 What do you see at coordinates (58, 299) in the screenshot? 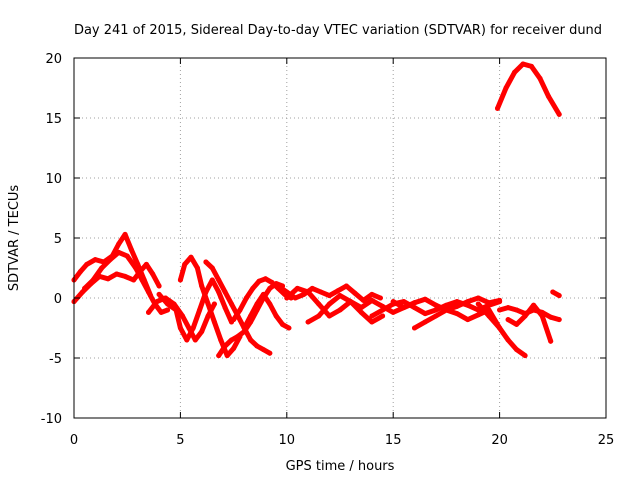
I see `y-tick-label: 0` at bounding box center [58, 299].